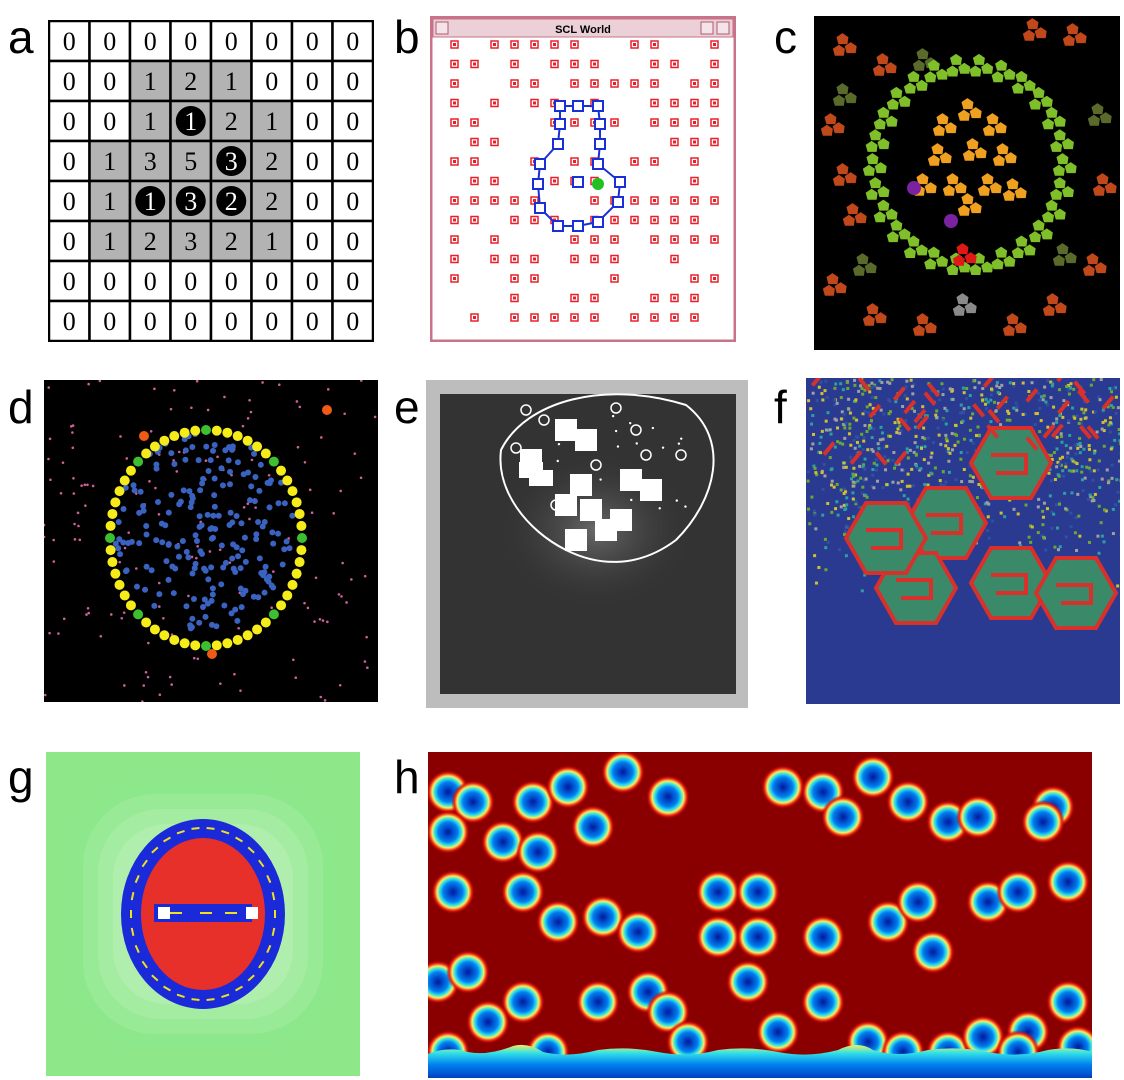  What do you see at coordinates (231, 201) in the screenshot?
I see `grid-cell-value: 2` at bounding box center [231, 201].